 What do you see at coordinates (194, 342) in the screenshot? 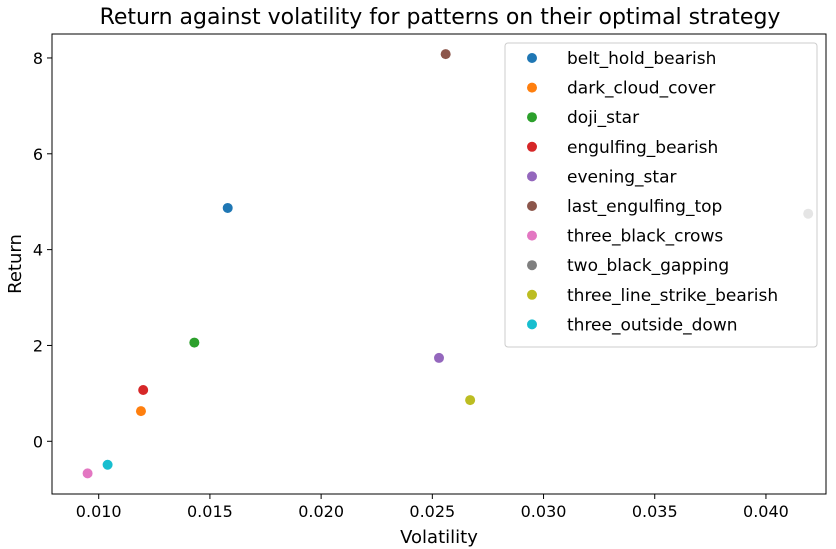
I see `point-doji-star` at bounding box center [194, 342].